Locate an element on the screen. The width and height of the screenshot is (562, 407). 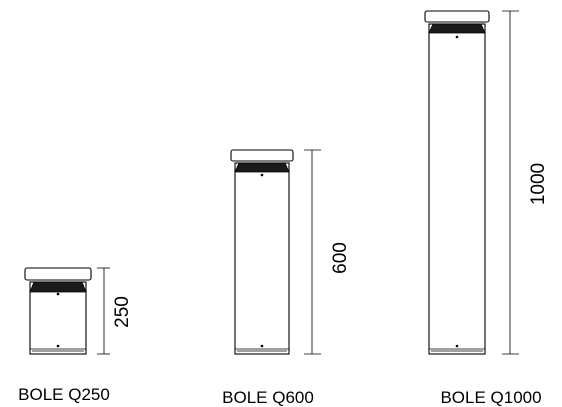
q600-height-label: 600 is located at coordinates (340, 258).